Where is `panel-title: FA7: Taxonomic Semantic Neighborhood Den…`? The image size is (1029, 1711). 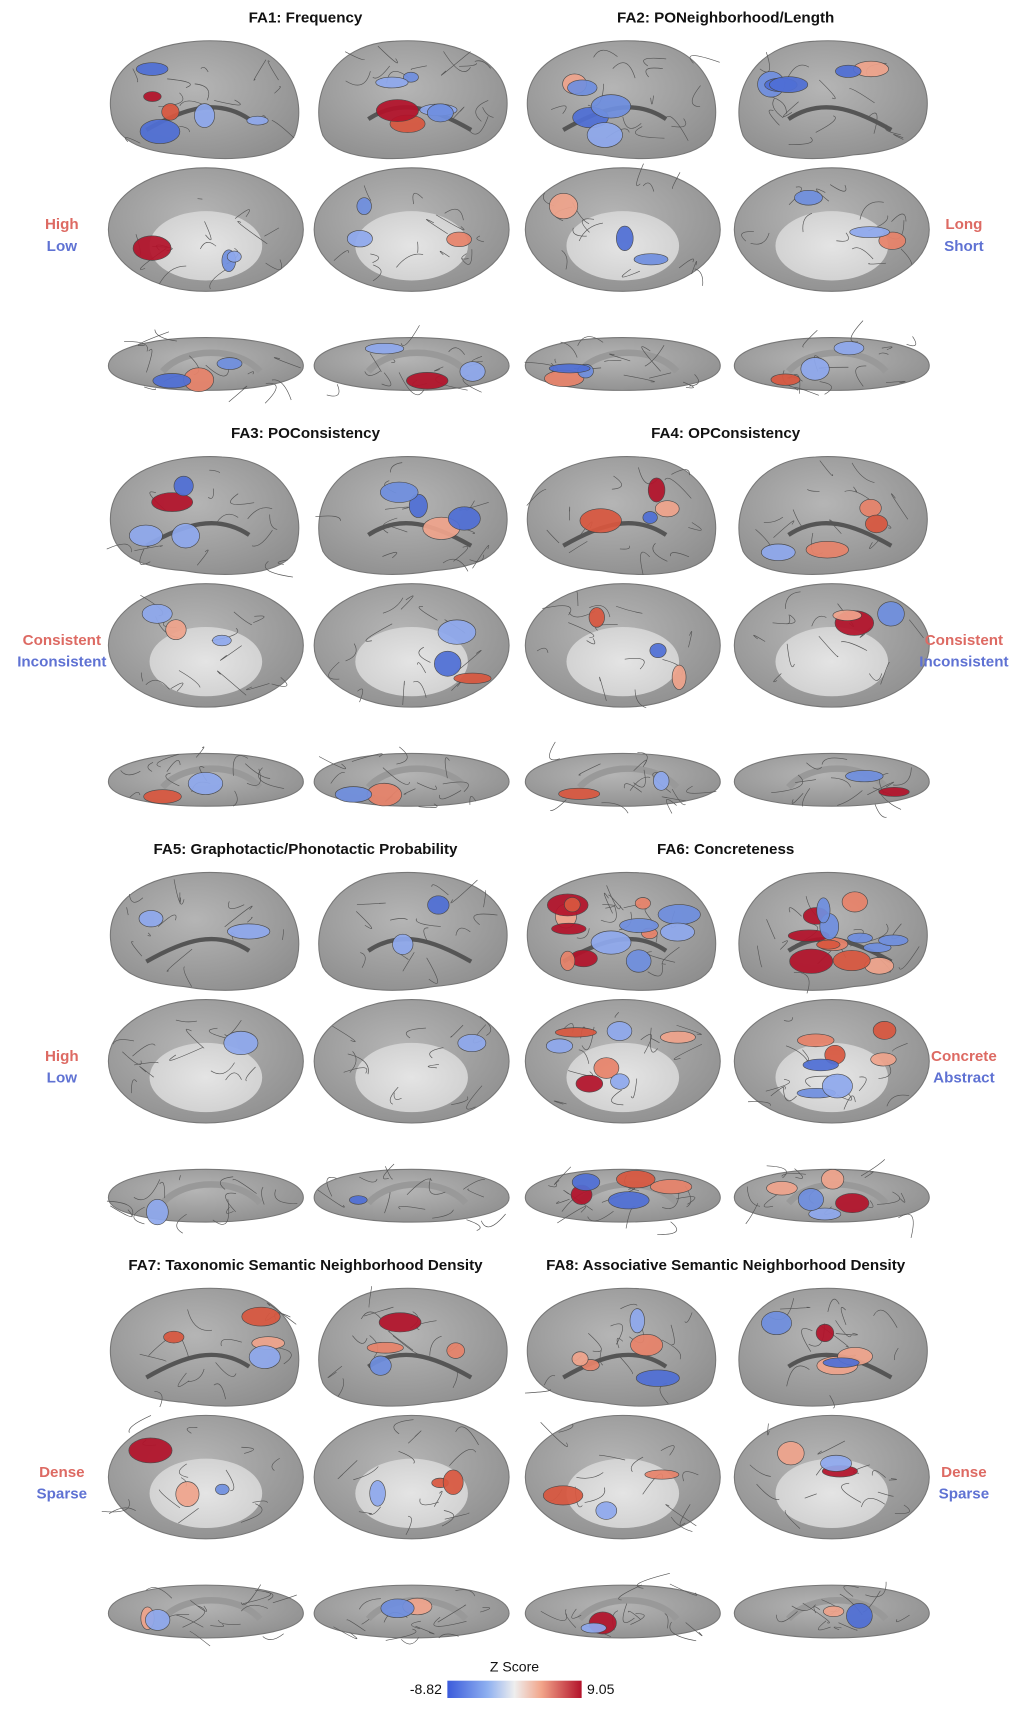
panel-title: FA7: Taxonomic Semantic Neighborhood Den… is located at coordinates (305, 1265).